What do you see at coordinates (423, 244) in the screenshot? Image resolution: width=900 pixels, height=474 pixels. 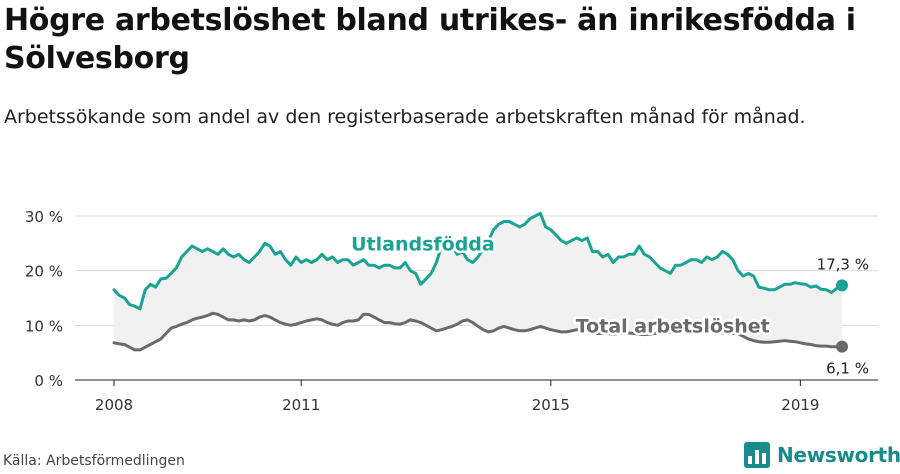 I see `series-name-label: Utlandsfödda` at bounding box center [423, 244].